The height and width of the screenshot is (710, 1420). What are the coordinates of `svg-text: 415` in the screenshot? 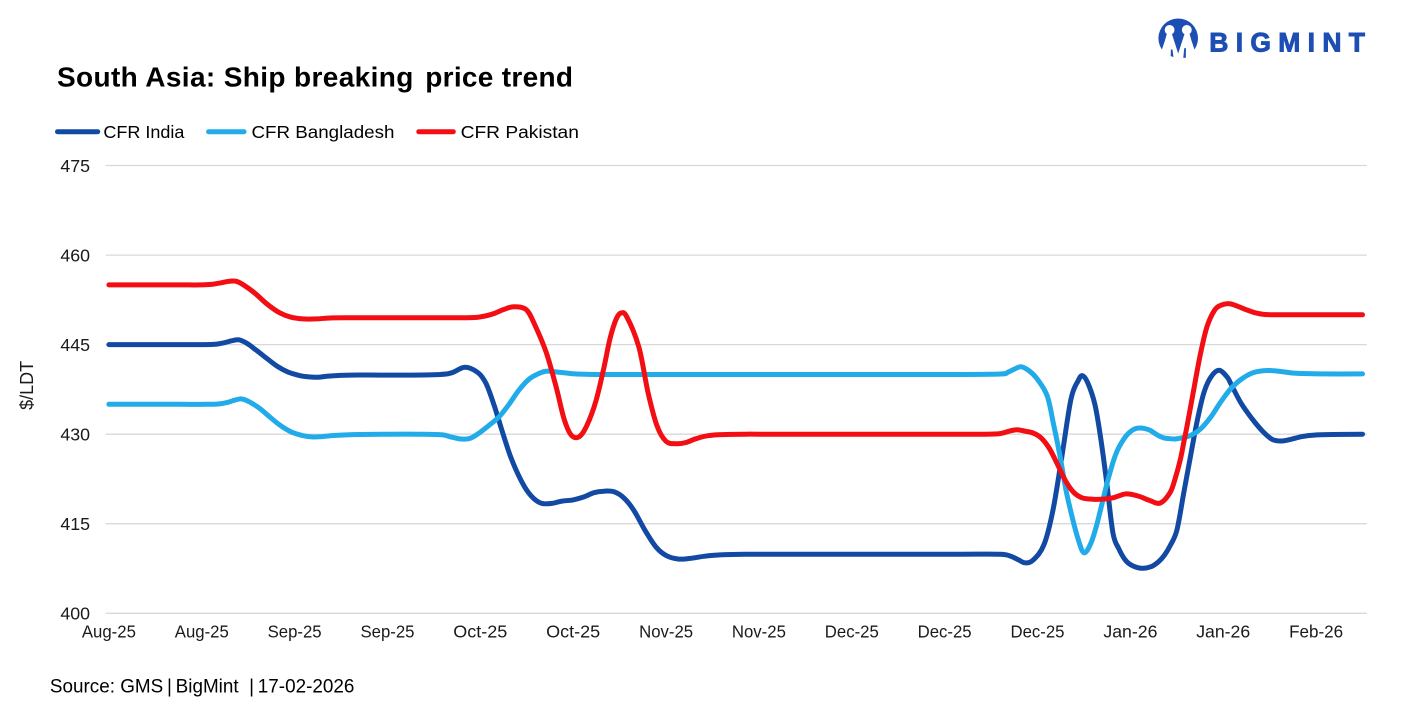 It's located at (75, 524).